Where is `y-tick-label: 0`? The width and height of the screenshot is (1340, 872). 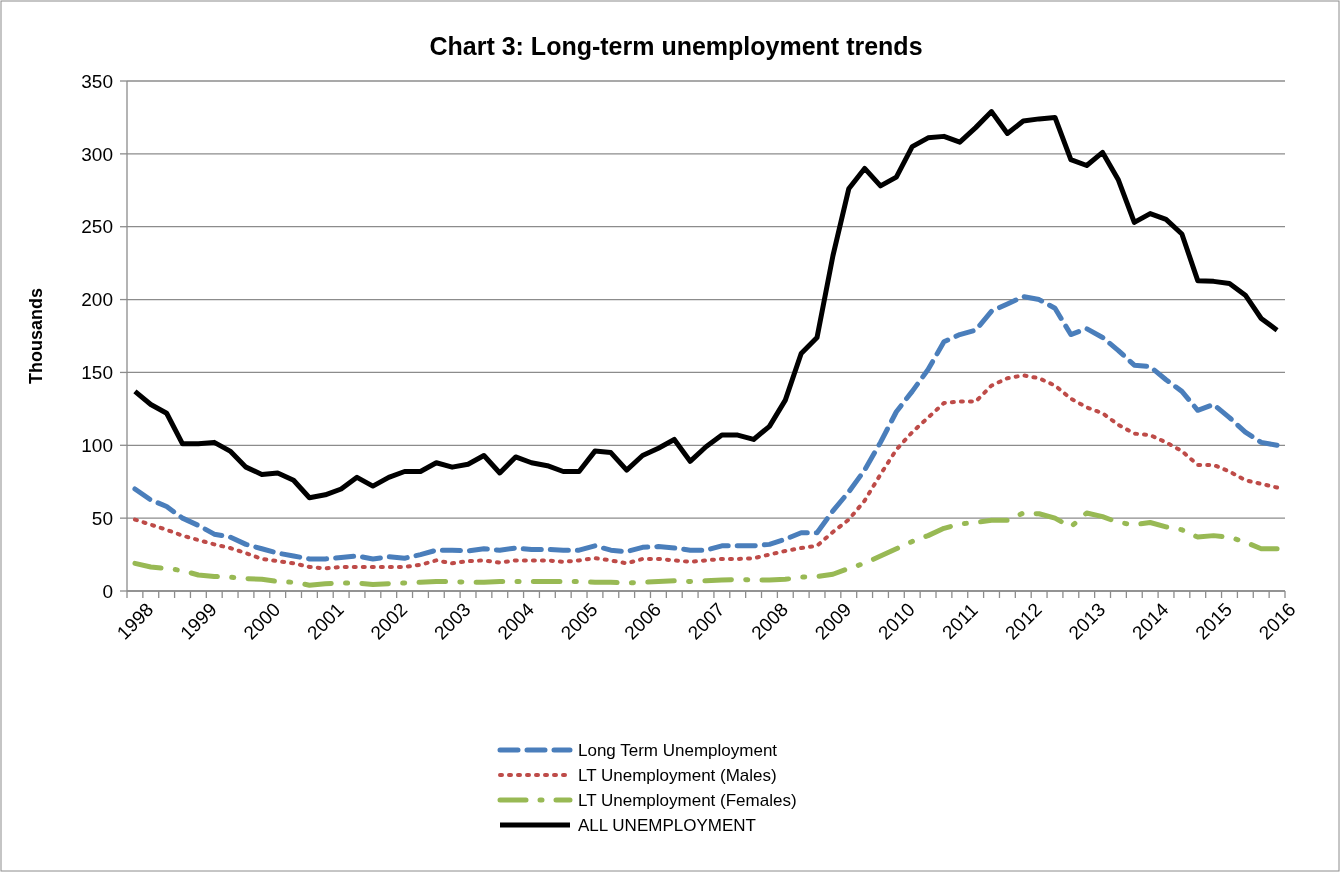 y-tick-label: 0 is located at coordinates (107, 591).